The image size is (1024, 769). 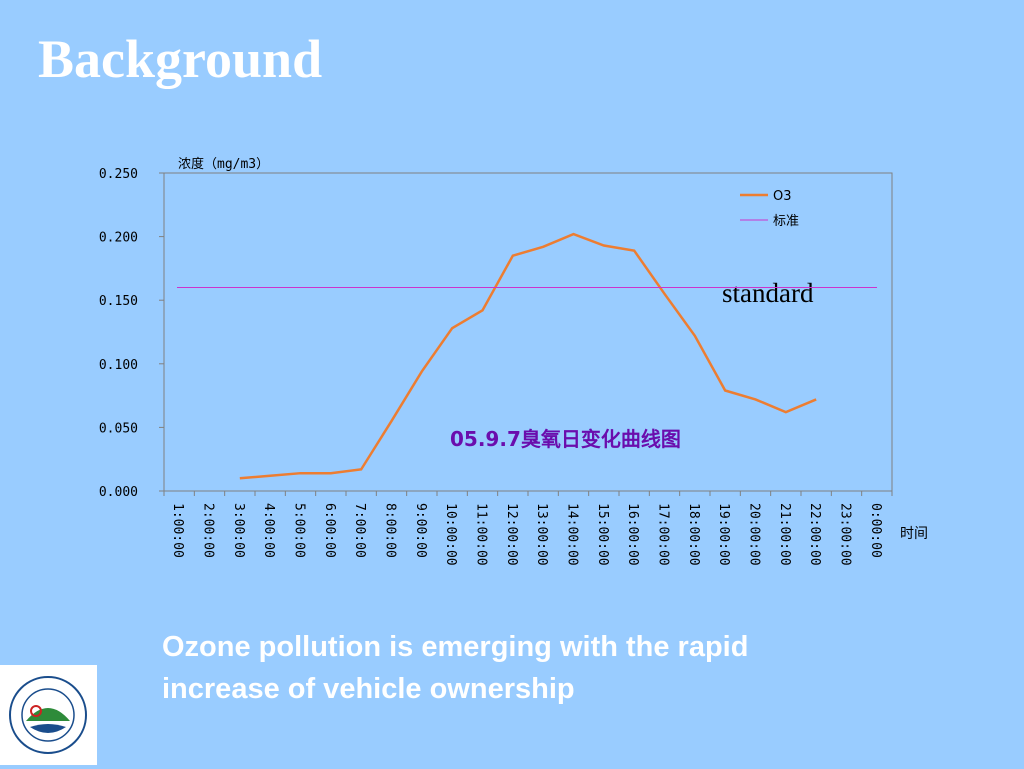 What do you see at coordinates (769, 209) in the screenshot?
I see `legend: O3 标准` at bounding box center [769, 209].